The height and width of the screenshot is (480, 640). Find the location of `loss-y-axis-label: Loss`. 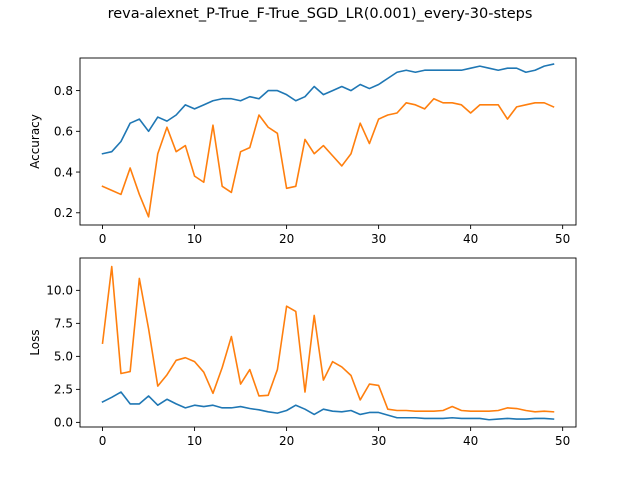

loss-y-axis-label: Loss is located at coordinates (35, 342).